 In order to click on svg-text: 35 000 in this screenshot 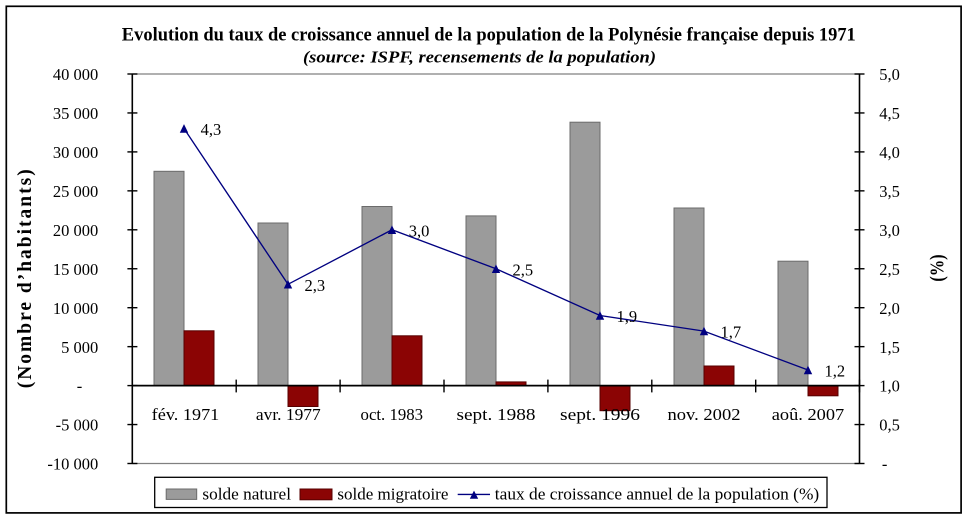, I will do `click(75, 113)`.